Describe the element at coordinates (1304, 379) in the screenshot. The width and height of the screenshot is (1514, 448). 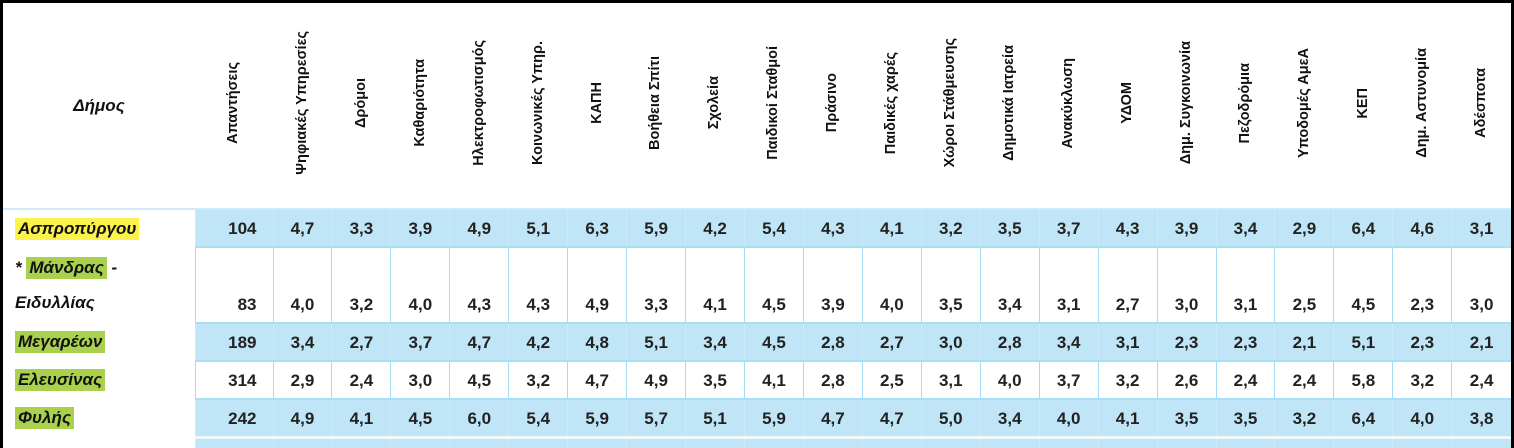
I see `rating-cell: 2,4` at that location.